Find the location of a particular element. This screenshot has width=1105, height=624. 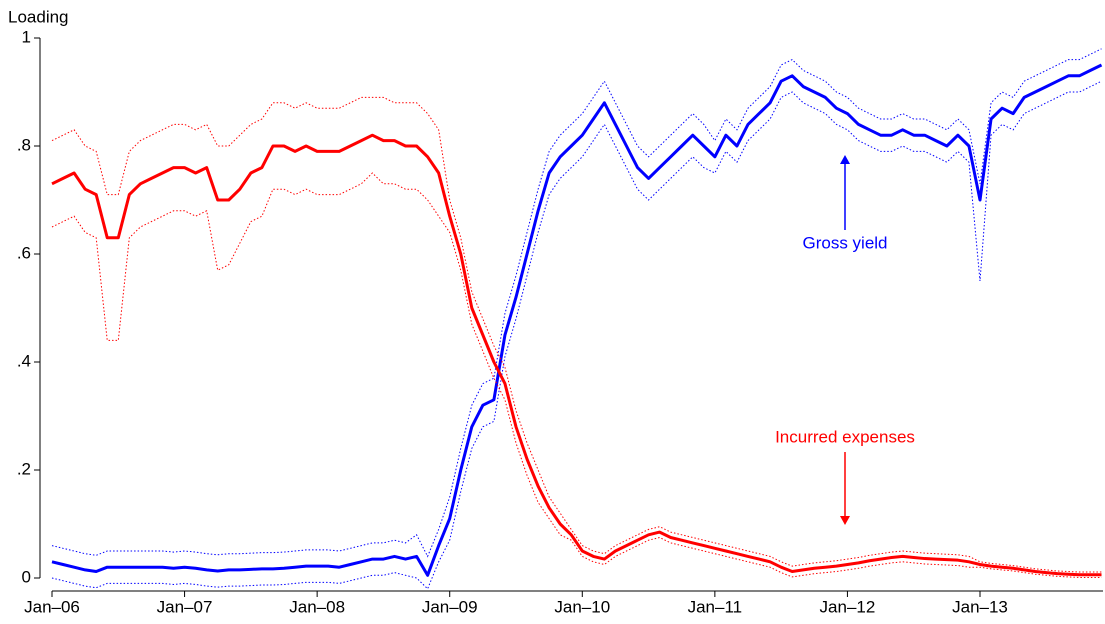

x-tick-label: Jan–10 is located at coordinates (582, 606).